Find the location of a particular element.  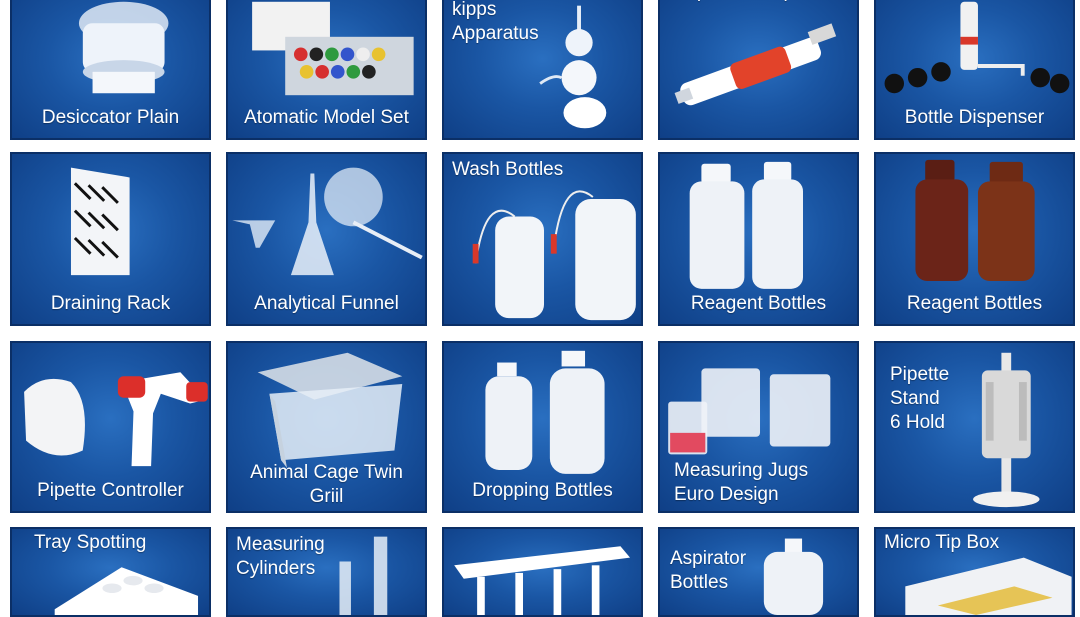

desiccator-icon is located at coordinates (110, 69).